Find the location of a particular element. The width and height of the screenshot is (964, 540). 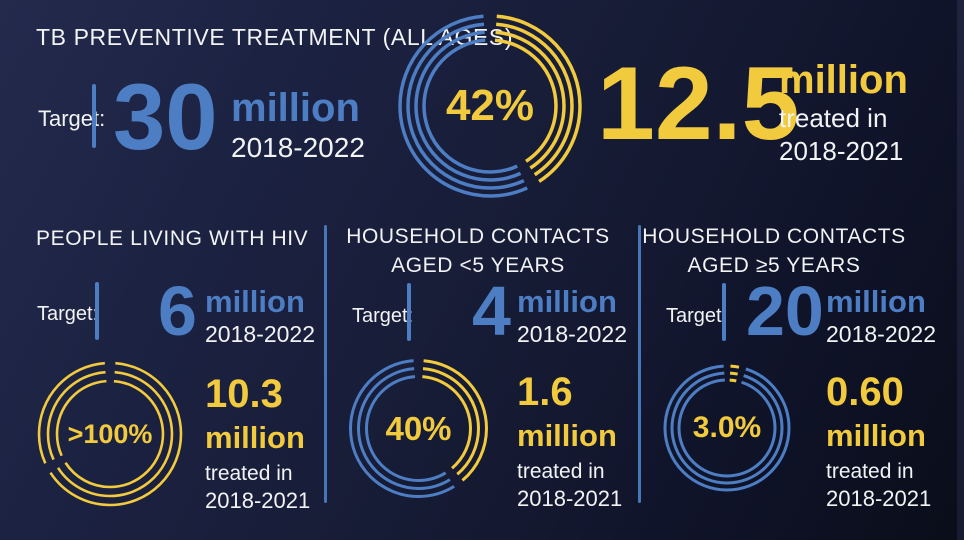

section-hiv-result-value: 10.3 is located at coordinates (244, 394).